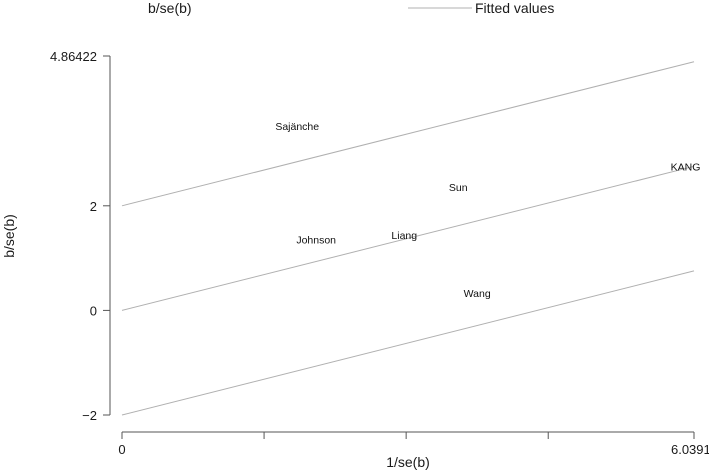  I want to click on y-tick-label: −2, so click(89, 415).